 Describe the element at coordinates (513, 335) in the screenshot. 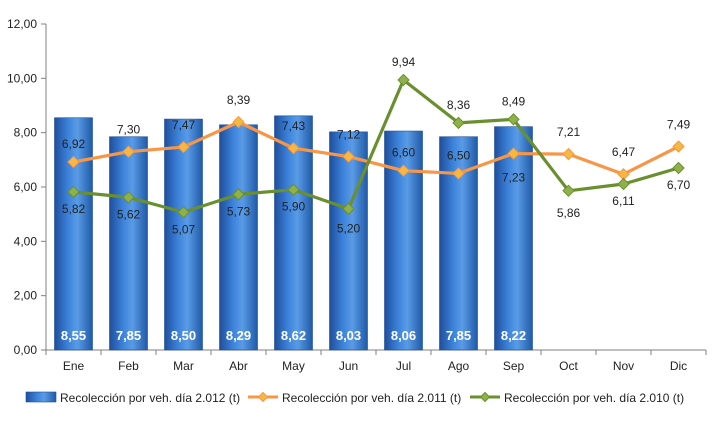

I see `bar-value-label: 8,22` at that location.